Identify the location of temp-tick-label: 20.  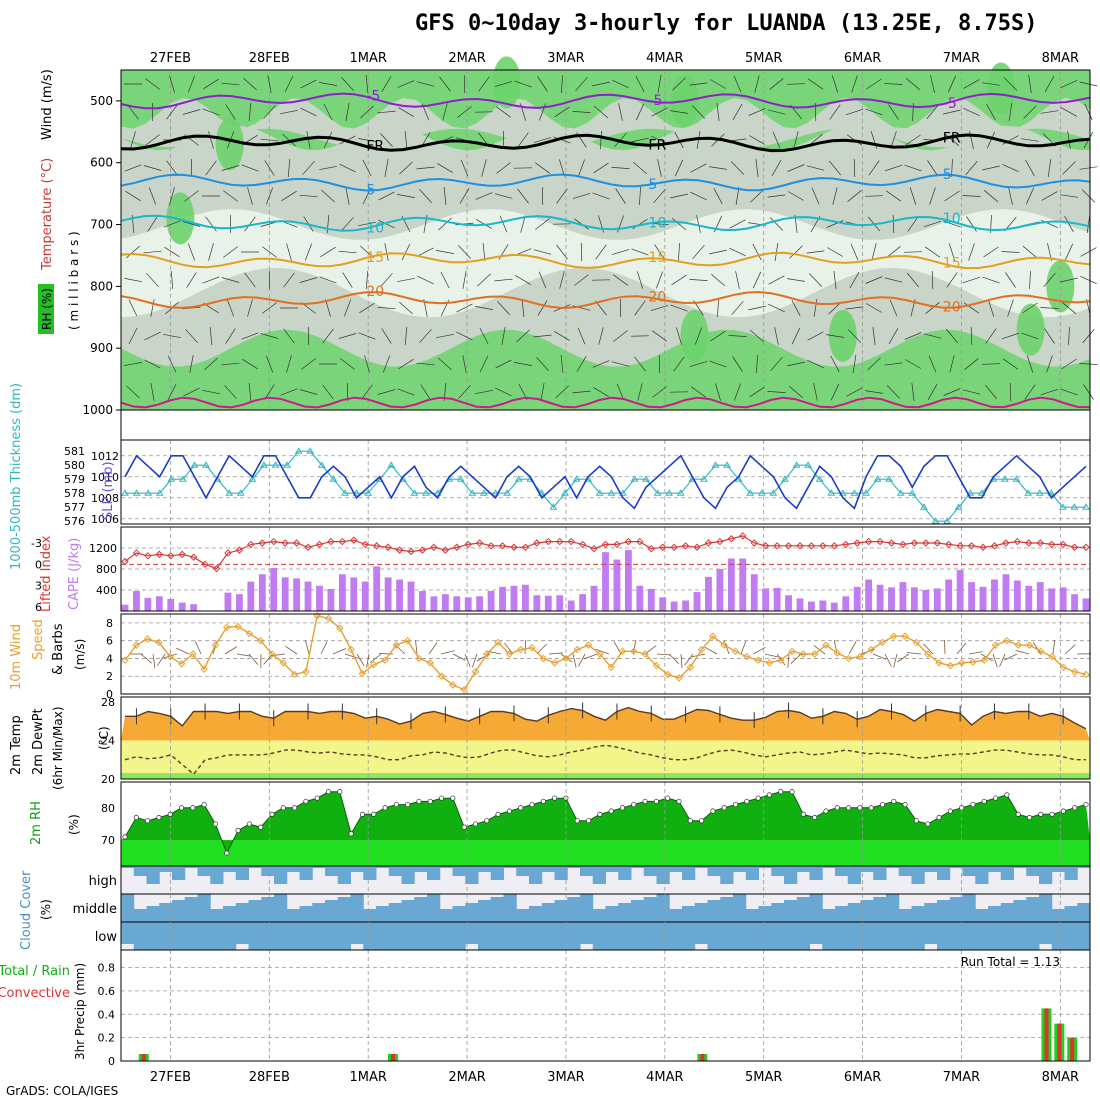
(108, 779).